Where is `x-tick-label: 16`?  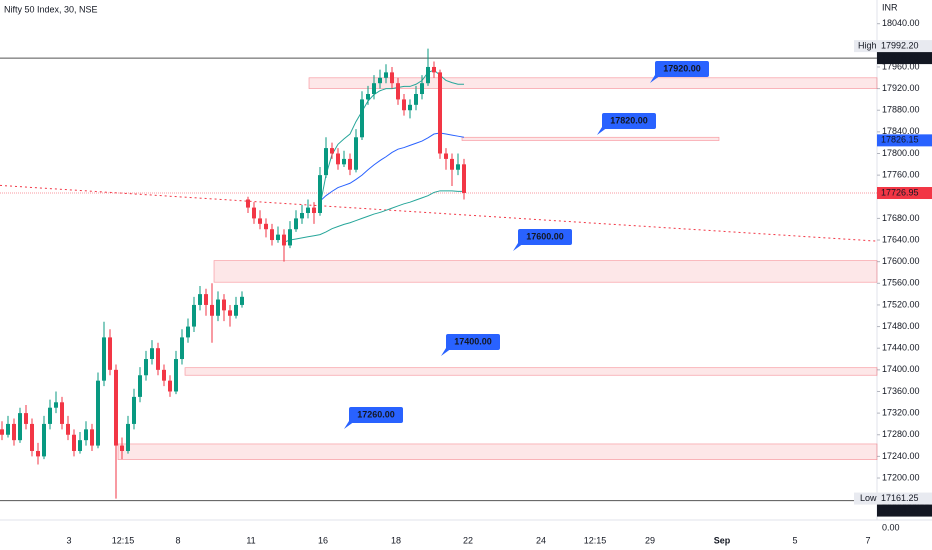
x-tick-label: 16 is located at coordinates (323, 540).